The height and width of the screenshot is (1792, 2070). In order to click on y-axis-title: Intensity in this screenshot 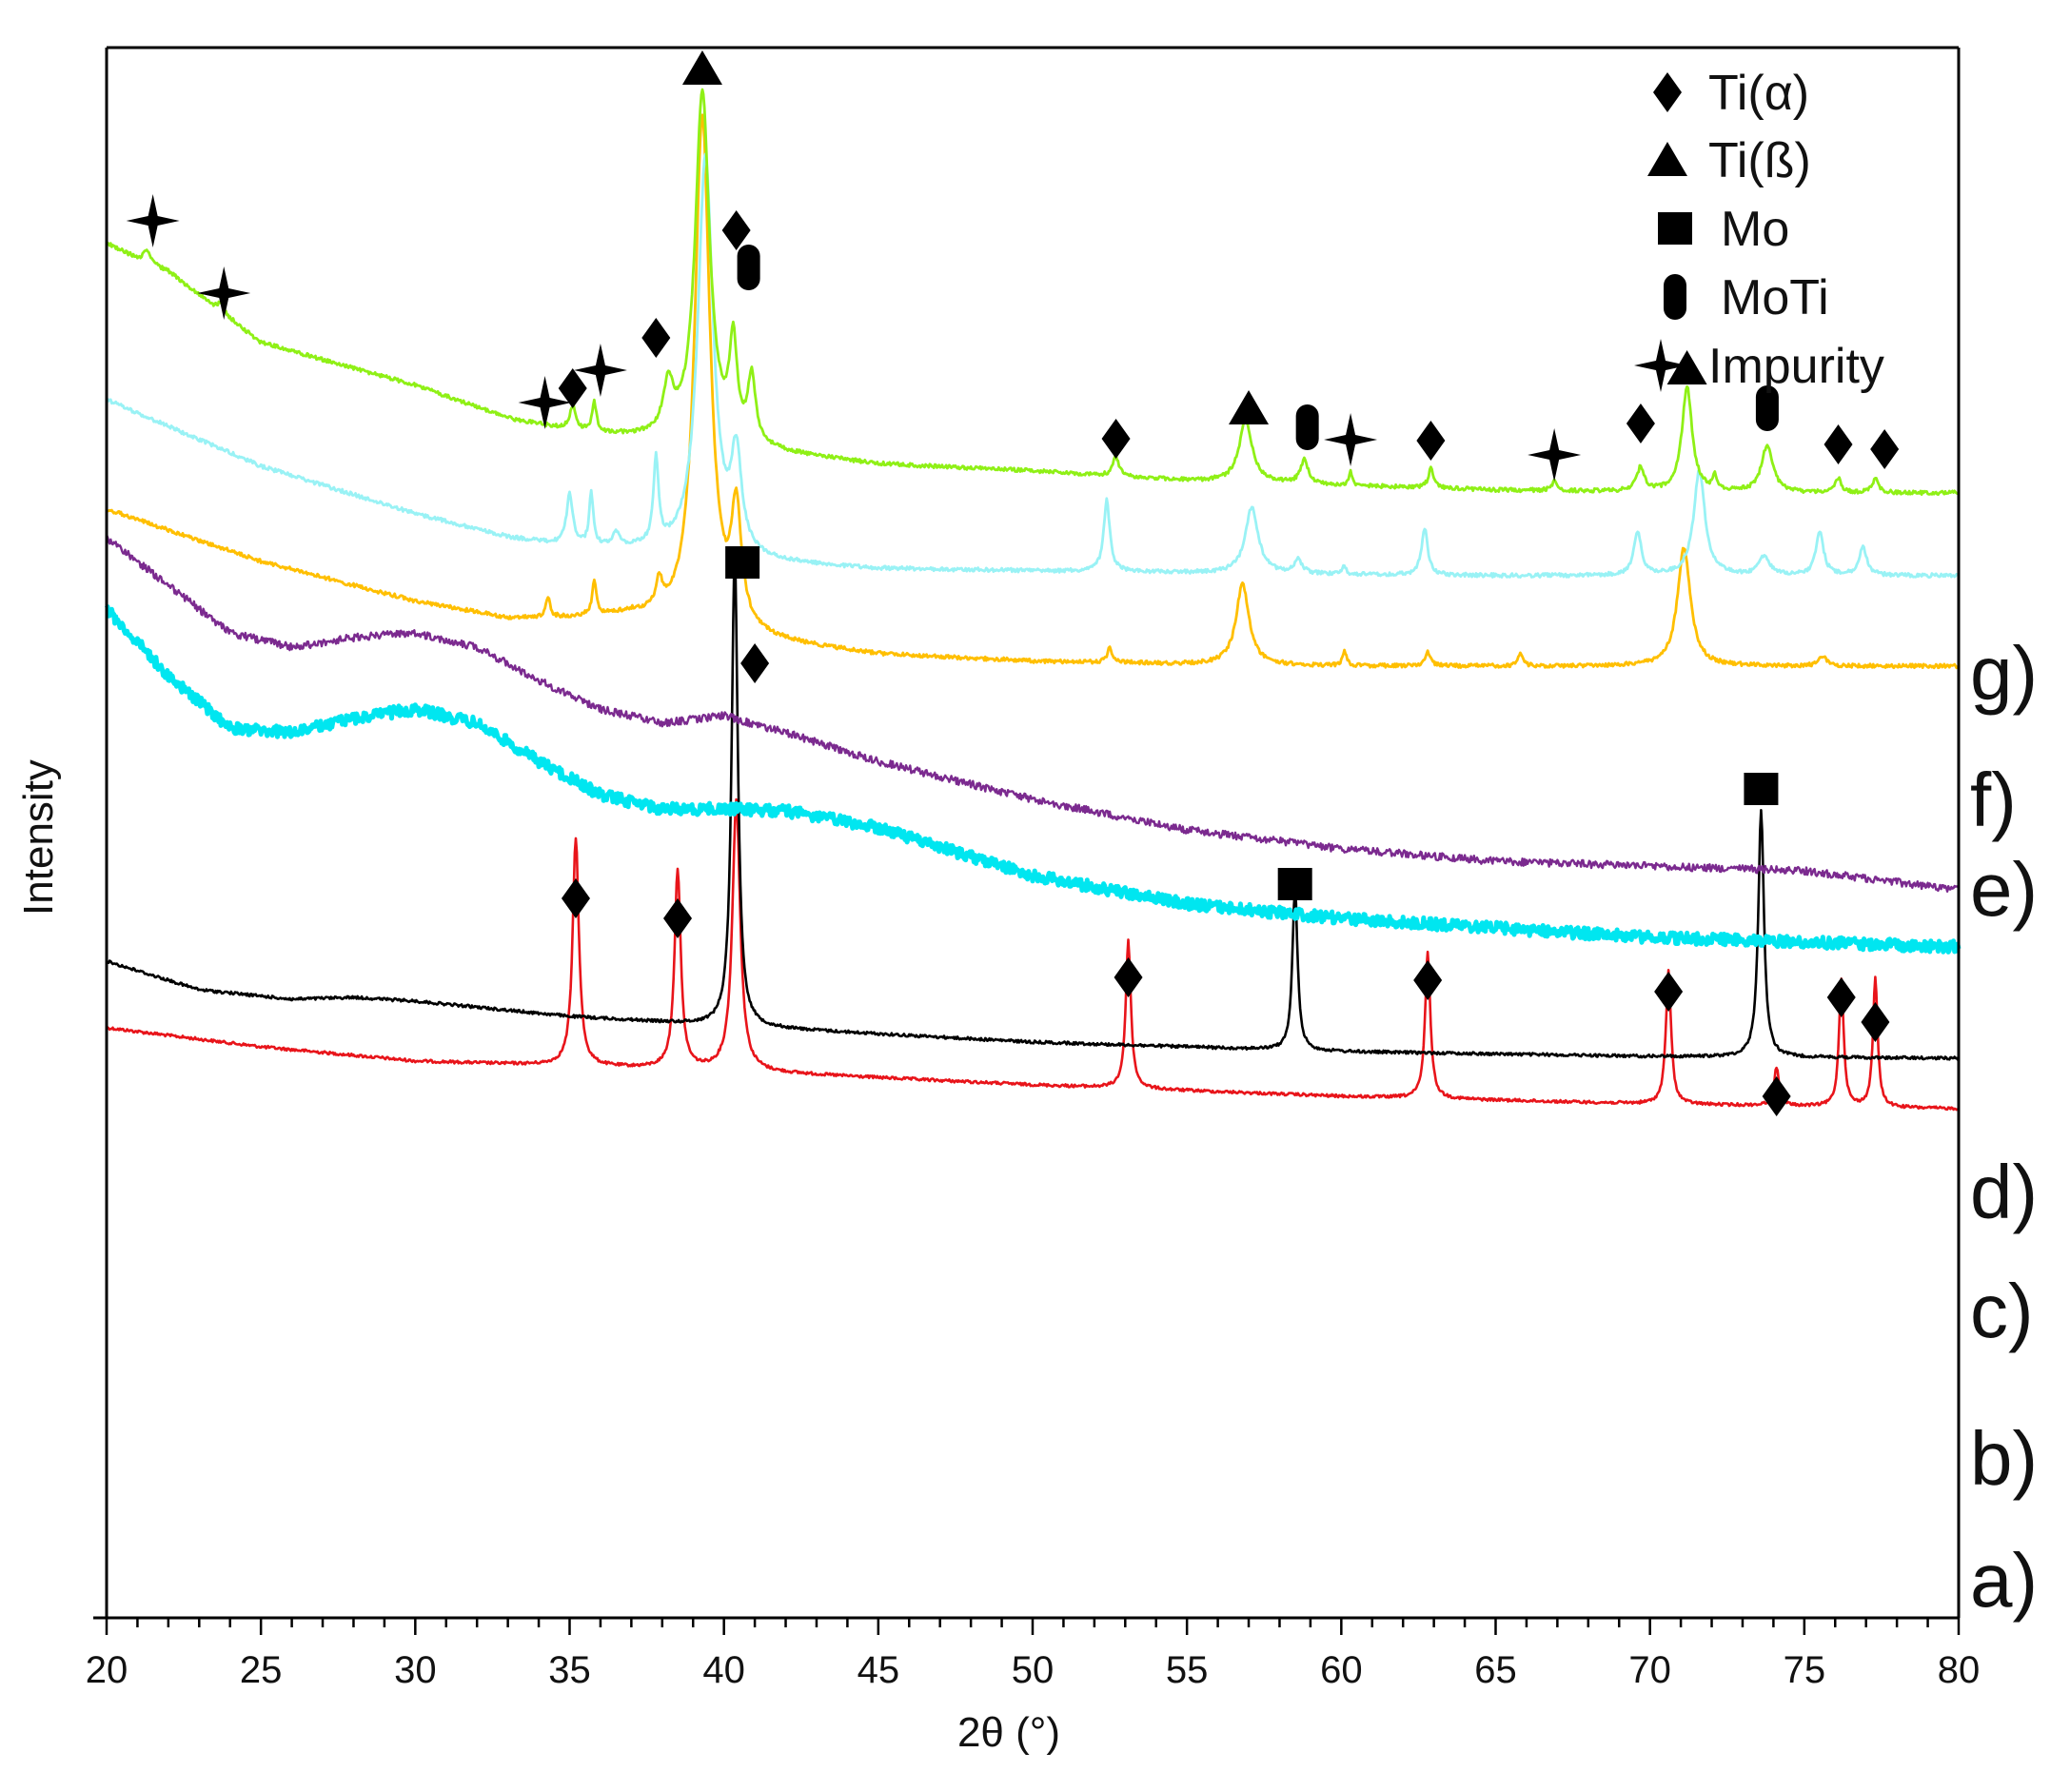, I will do `click(38, 837)`.